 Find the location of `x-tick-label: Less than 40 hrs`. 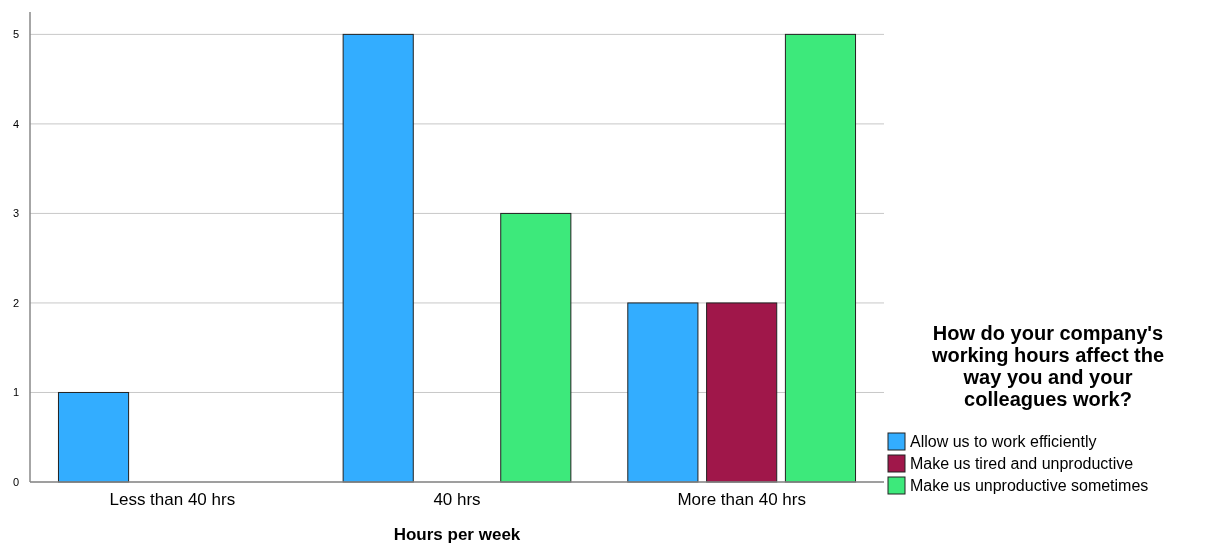

x-tick-label: Less than 40 hrs is located at coordinates (172, 499).